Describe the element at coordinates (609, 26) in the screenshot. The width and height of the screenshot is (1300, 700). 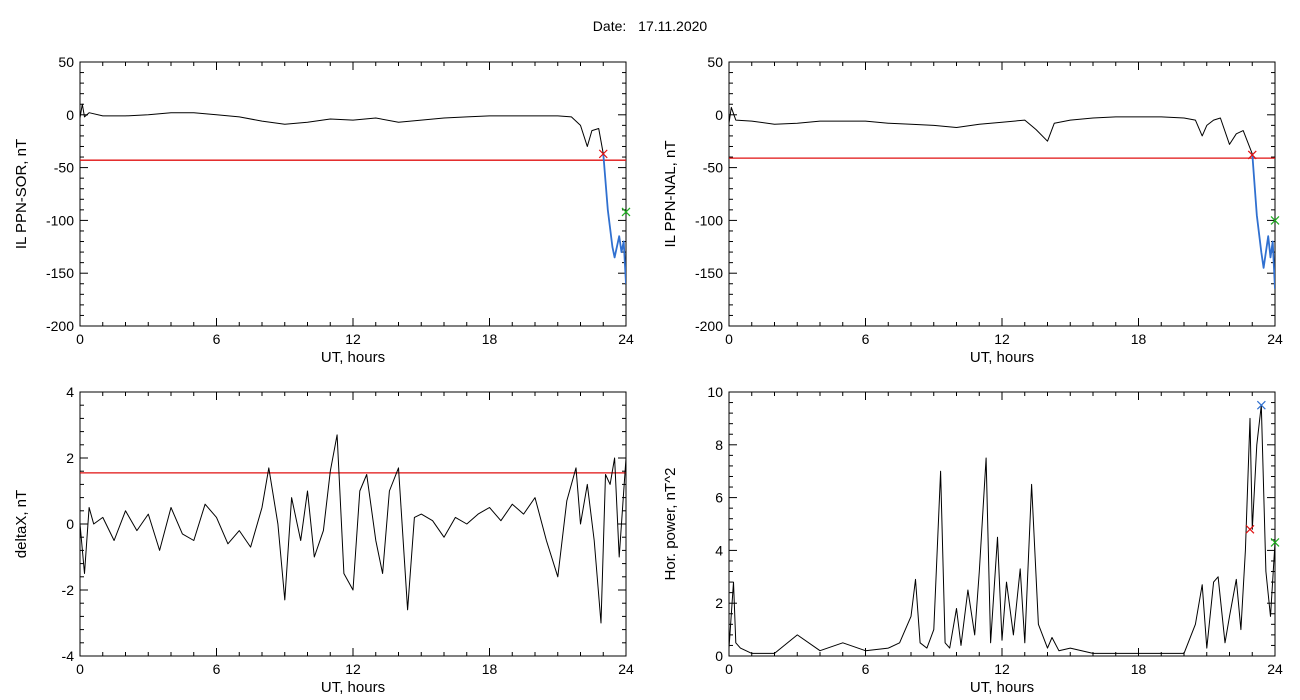
I see `date-label: Date:` at that location.